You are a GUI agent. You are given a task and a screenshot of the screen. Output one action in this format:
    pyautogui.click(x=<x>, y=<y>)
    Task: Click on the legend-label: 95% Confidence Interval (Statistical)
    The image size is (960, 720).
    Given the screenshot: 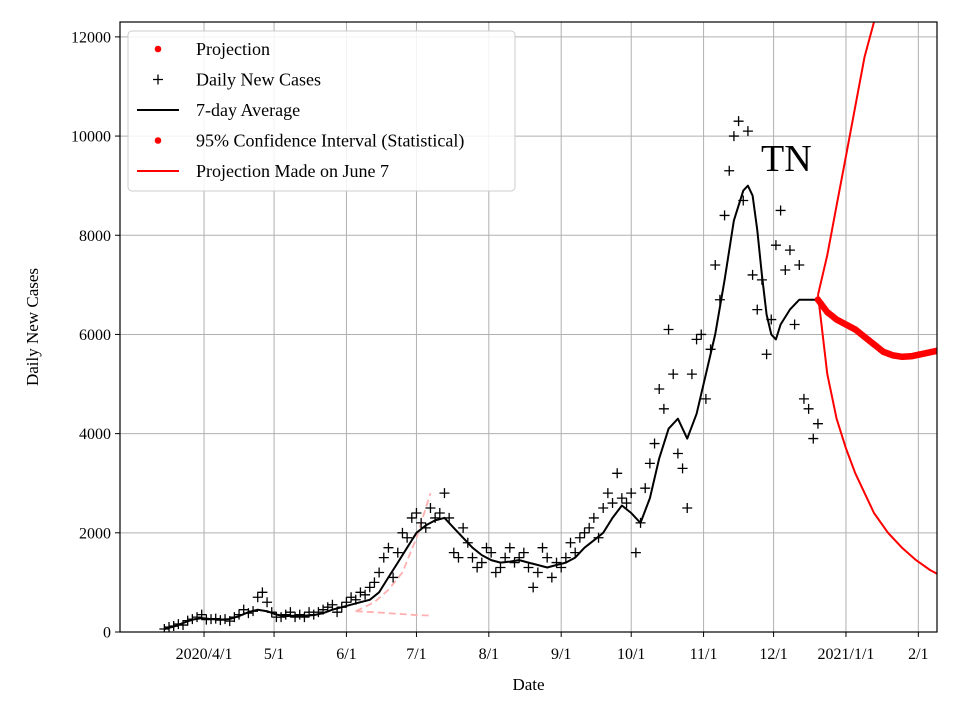 What is the action you would take?
    pyautogui.click(x=330, y=141)
    